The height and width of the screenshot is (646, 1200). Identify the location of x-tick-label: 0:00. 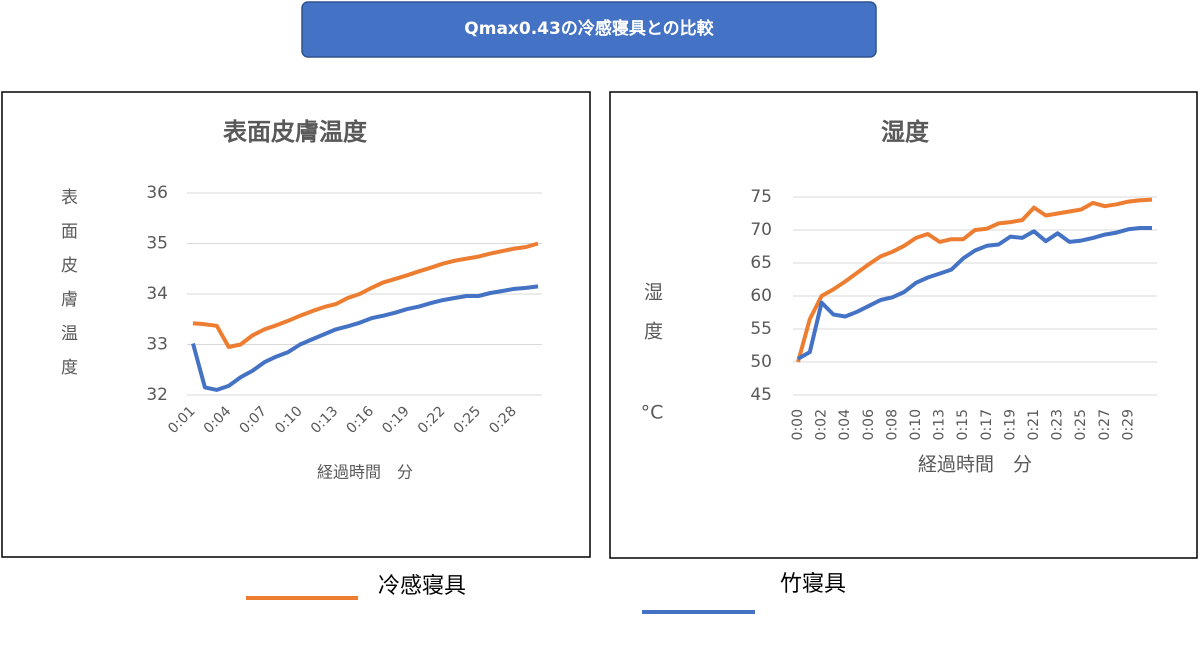
(798, 424).